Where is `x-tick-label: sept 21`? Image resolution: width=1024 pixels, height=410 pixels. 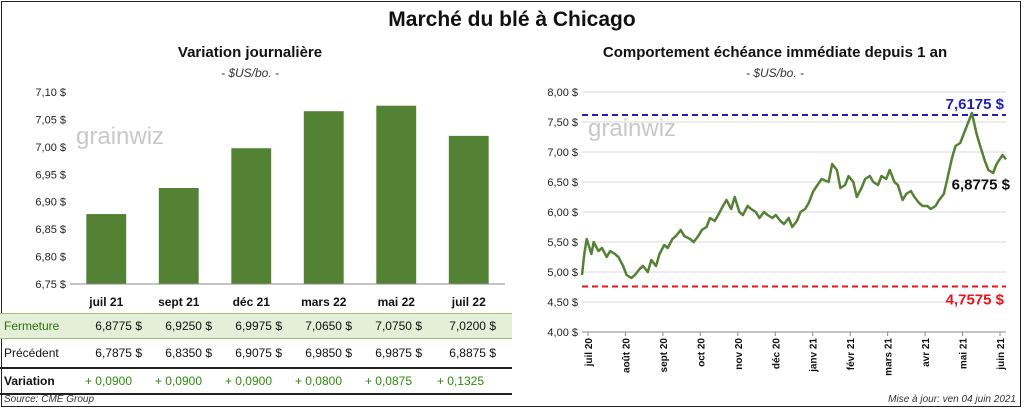 x-tick-label: sept 21 is located at coordinates (179, 302).